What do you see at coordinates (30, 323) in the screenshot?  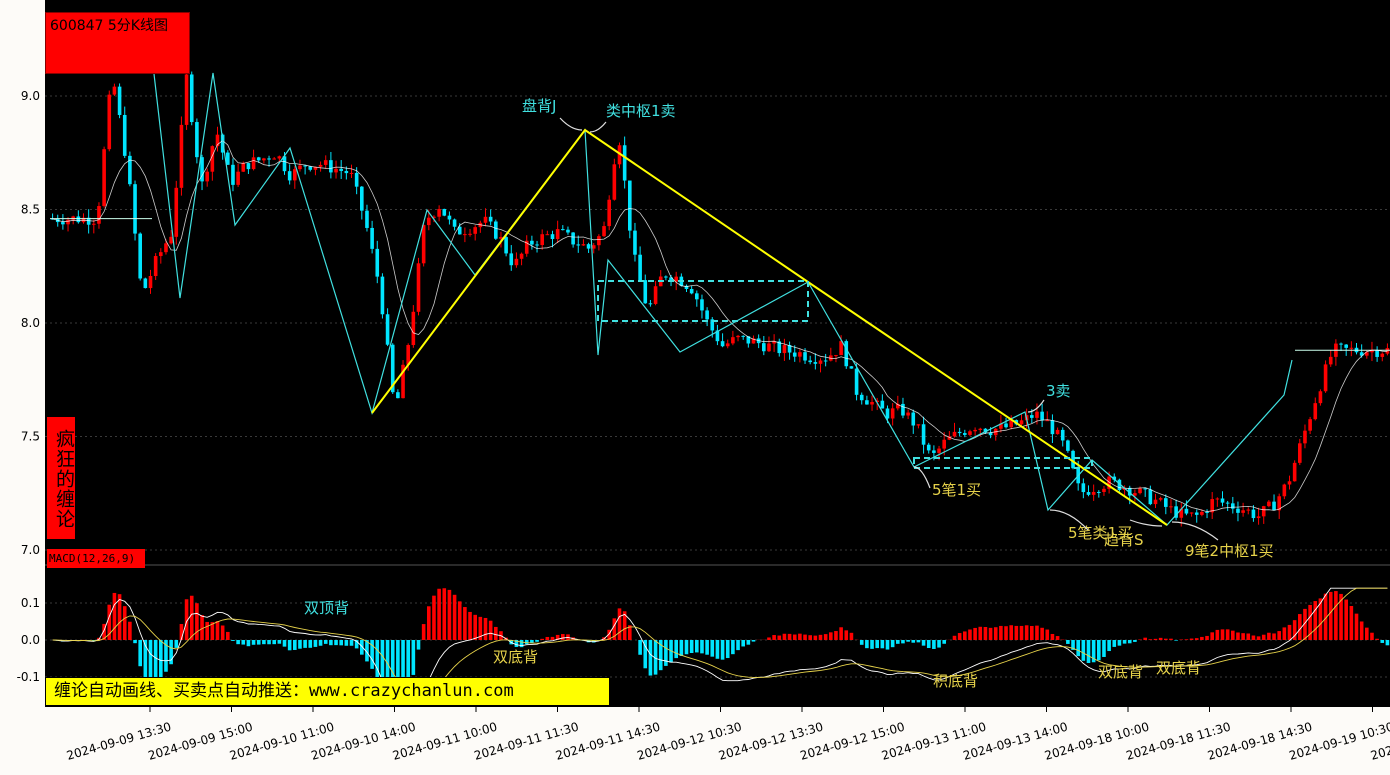 I see `y-tick-label: 8.0` at bounding box center [30, 323].